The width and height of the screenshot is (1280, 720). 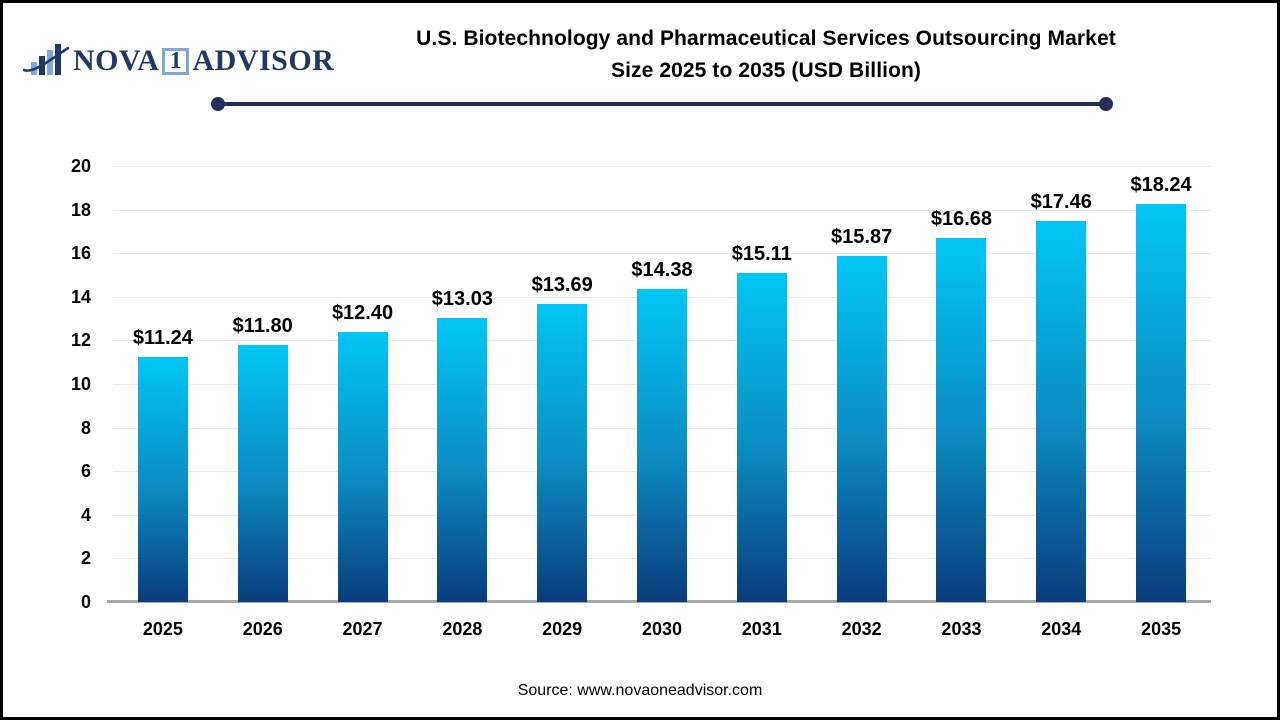 What do you see at coordinates (562, 284) in the screenshot?
I see `bar-value-label: $13.69` at bounding box center [562, 284].